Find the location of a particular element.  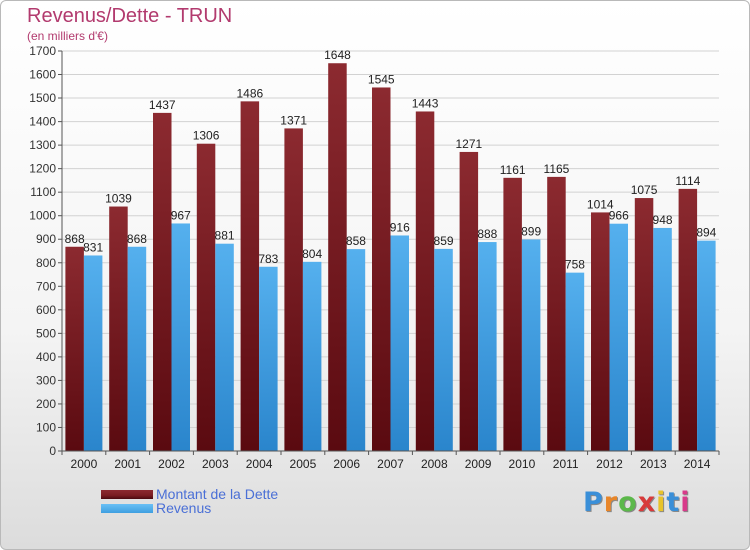

data-label-dette: 1306 is located at coordinates (206, 136).